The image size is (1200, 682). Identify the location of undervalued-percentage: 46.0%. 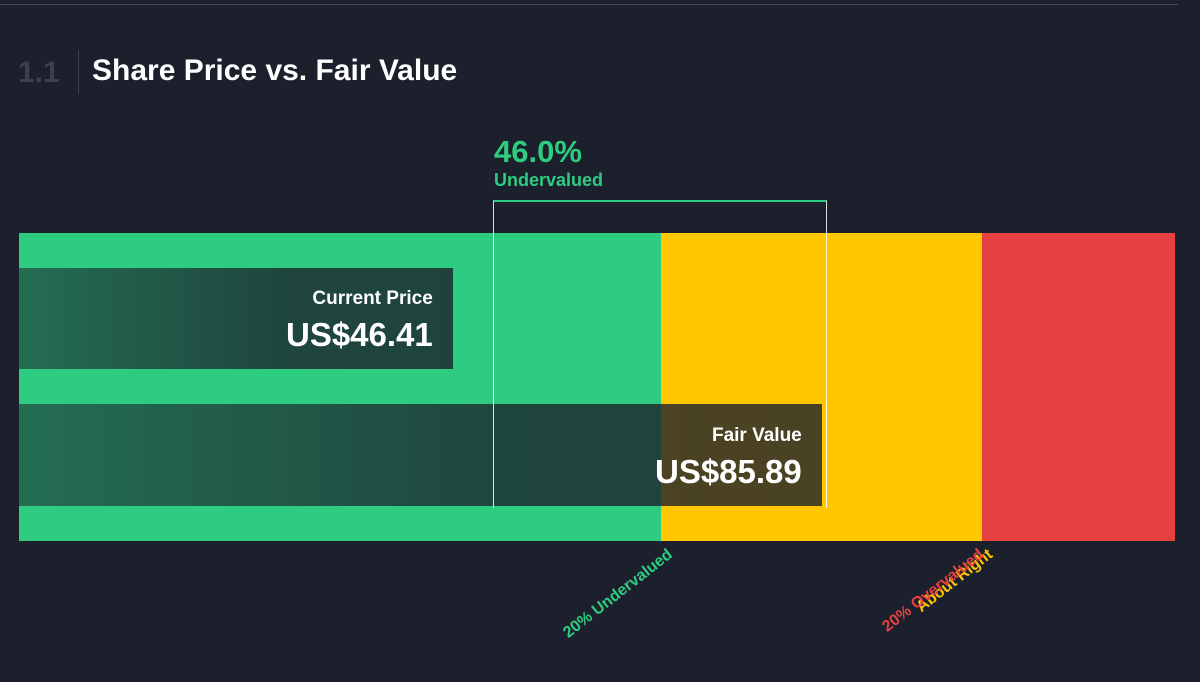
(538, 151).